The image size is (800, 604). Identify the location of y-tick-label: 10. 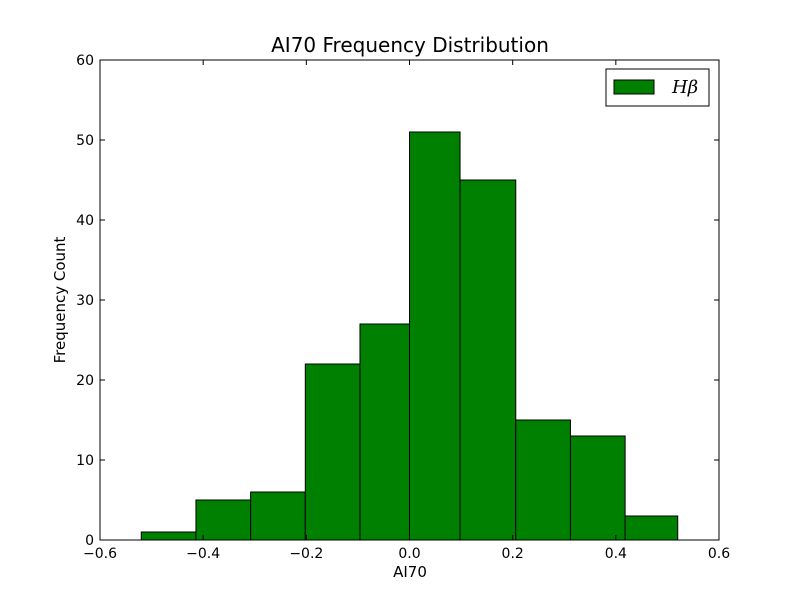
(85, 461).